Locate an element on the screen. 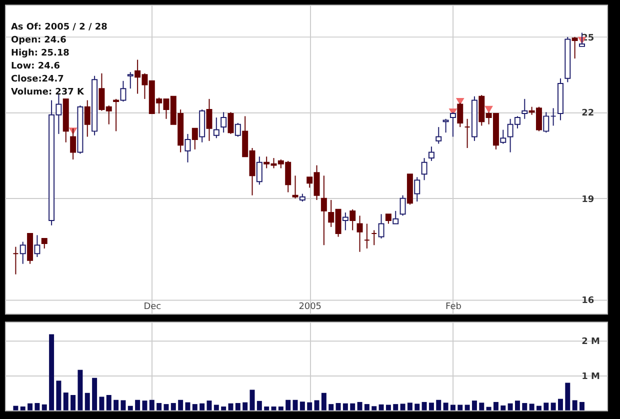  point is located at coordinates (488, 110).